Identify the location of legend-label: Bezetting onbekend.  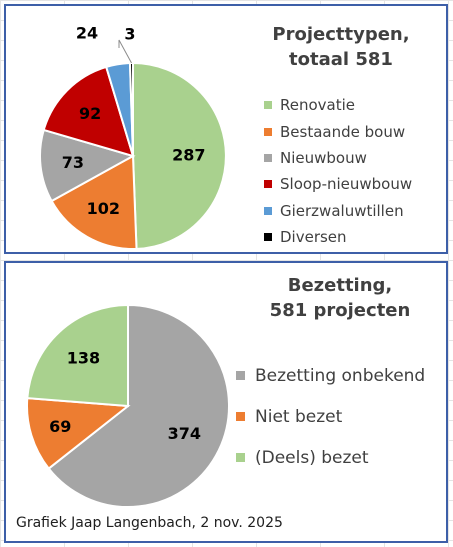
(340, 375).